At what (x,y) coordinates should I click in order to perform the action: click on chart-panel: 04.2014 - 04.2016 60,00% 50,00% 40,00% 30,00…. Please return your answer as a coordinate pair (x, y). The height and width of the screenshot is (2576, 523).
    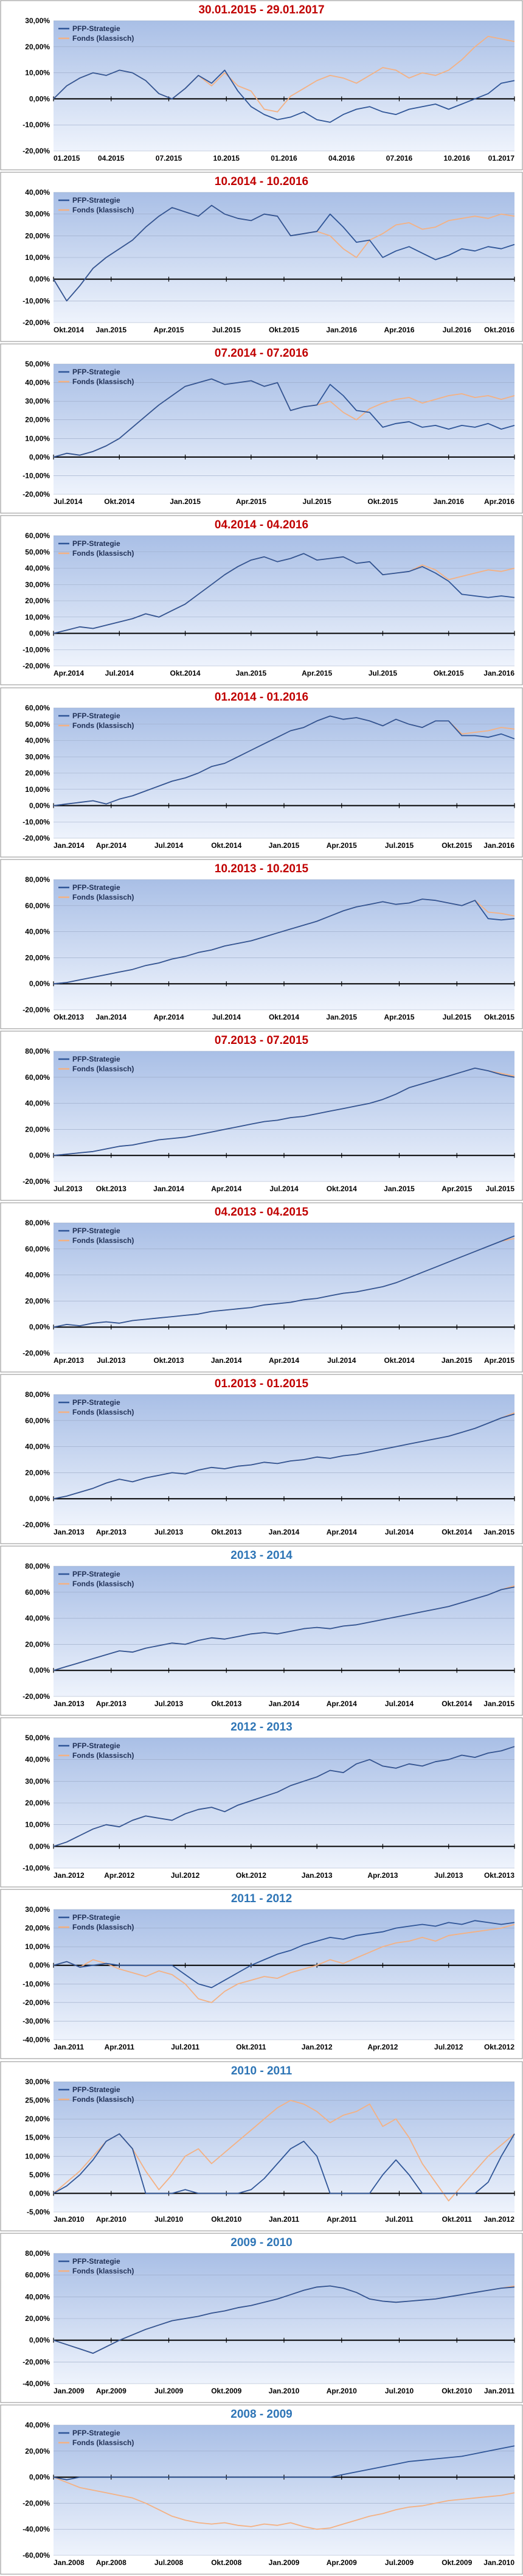
    Looking at the image, I should click on (261, 601).